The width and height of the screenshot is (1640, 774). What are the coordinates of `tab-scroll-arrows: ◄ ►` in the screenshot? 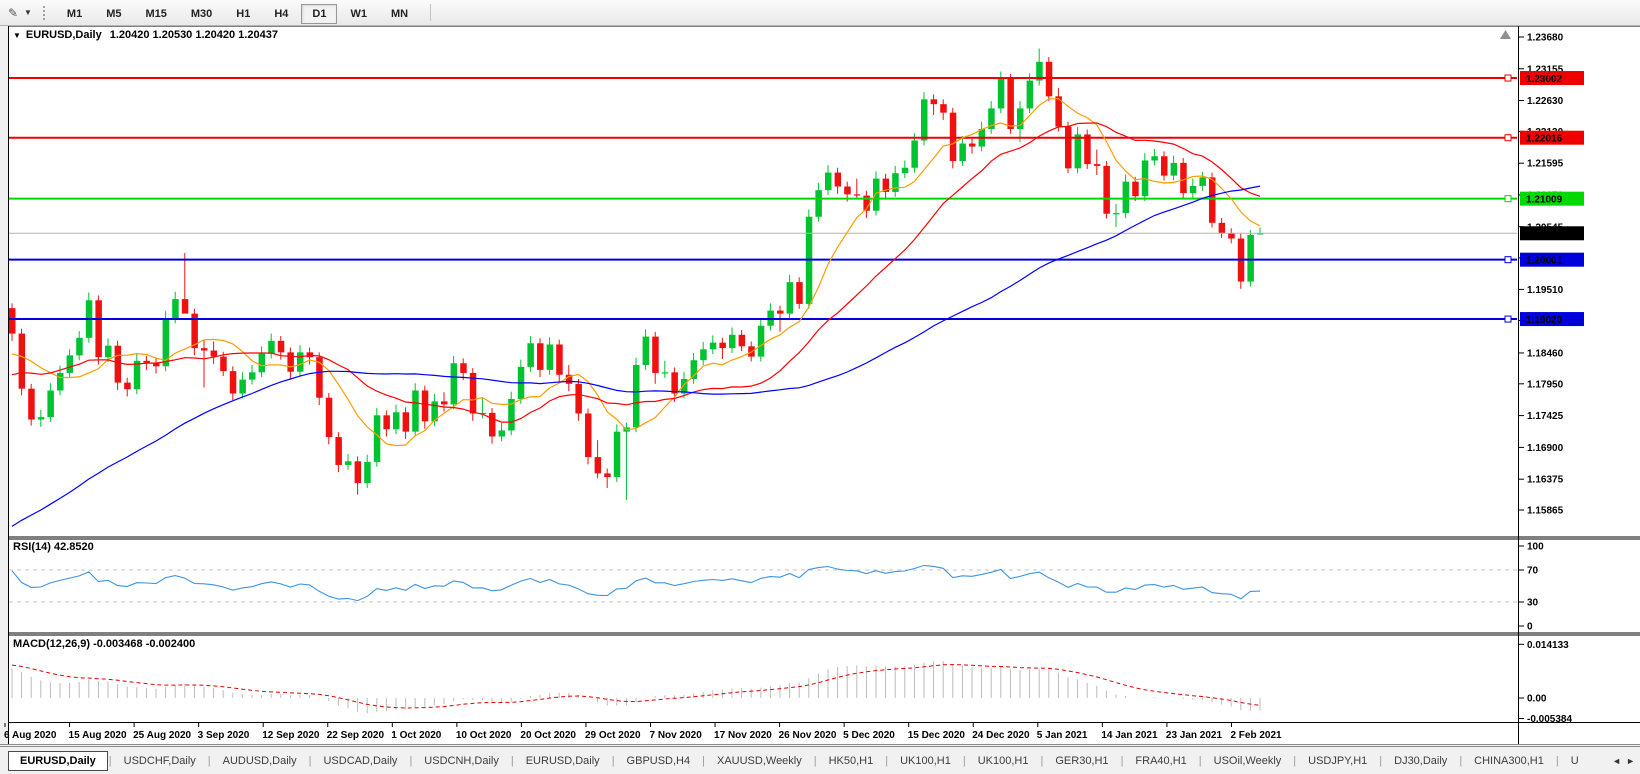 It's located at (1621, 761).